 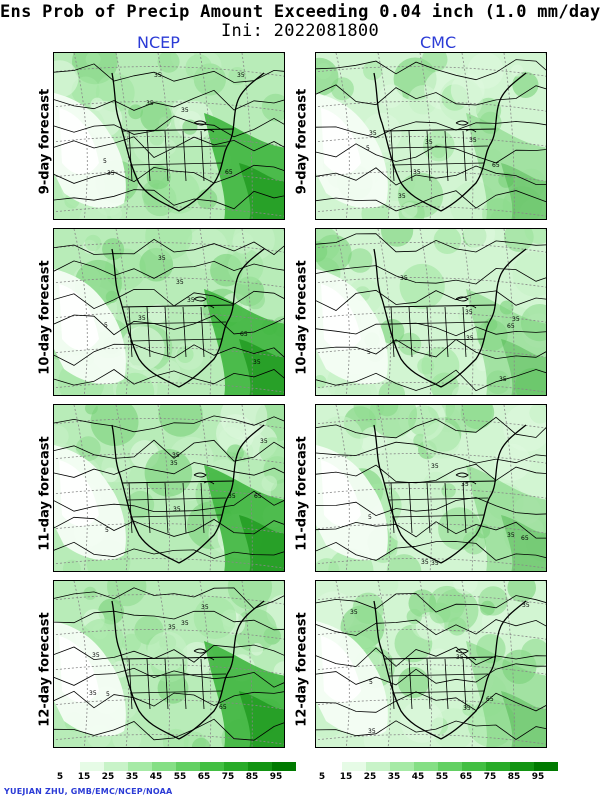 I want to click on colorbar-left, so click(x=176, y=766).